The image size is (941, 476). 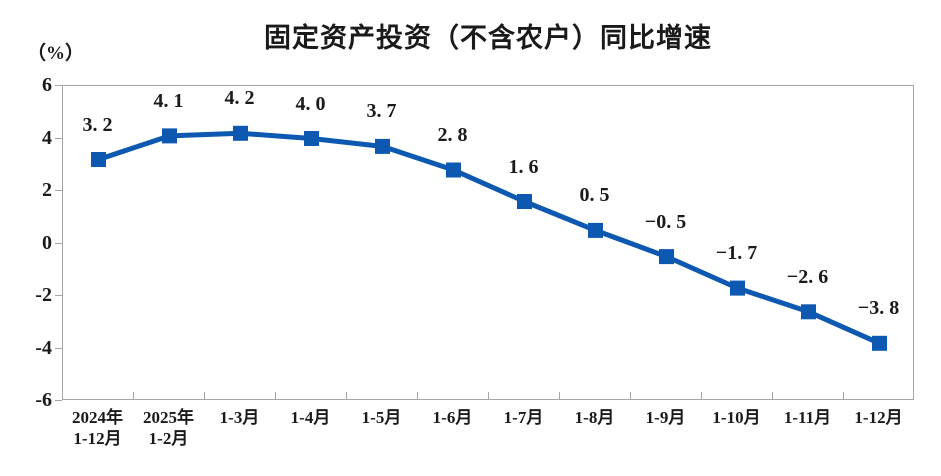 What do you see at coordinates (878, 308) in the screenshot?
I see `data-point-value-label: −3. 8` at bounding box center [878, 308].